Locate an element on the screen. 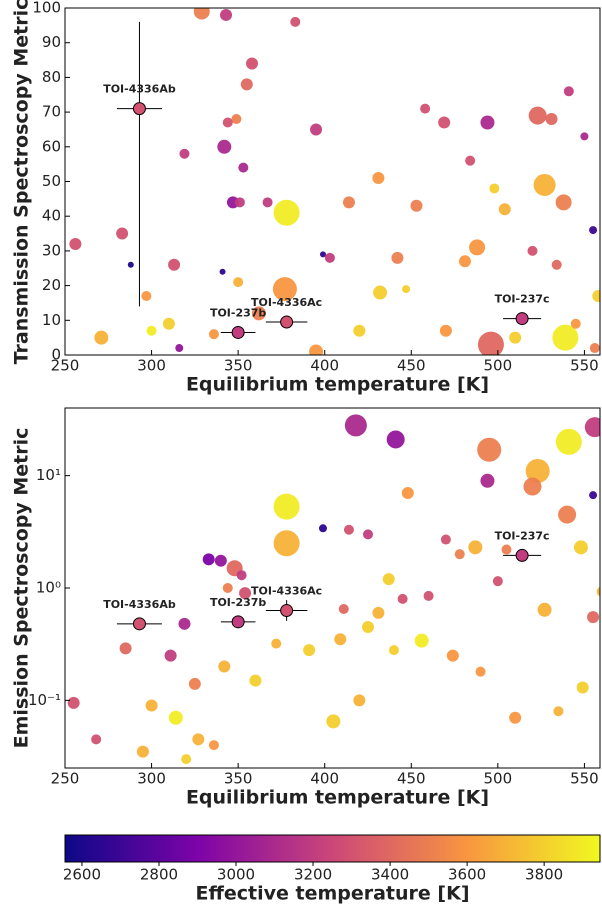 The image size is (602, 908). y-tick-label: 10⁻¹ is located at coordinates (44, 700).